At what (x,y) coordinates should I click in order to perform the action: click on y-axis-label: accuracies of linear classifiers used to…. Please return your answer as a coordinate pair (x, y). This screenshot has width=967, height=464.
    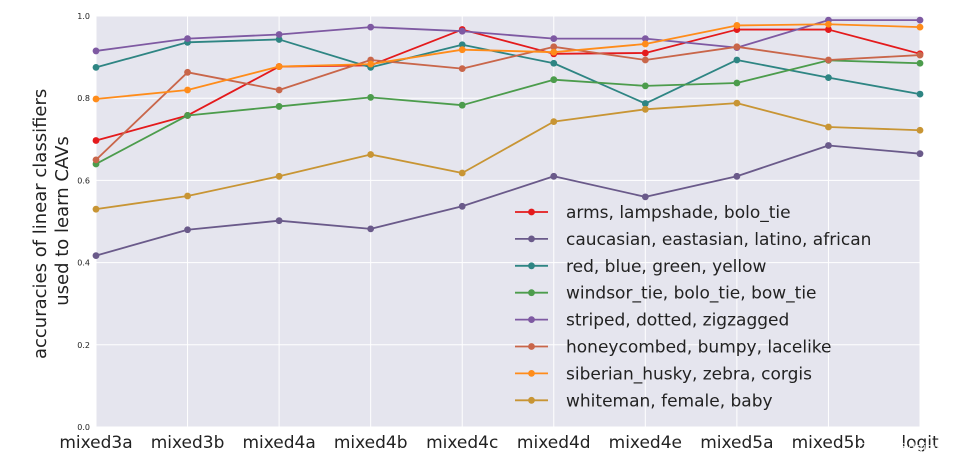
    Looking at the image, I should click on (51, 221).